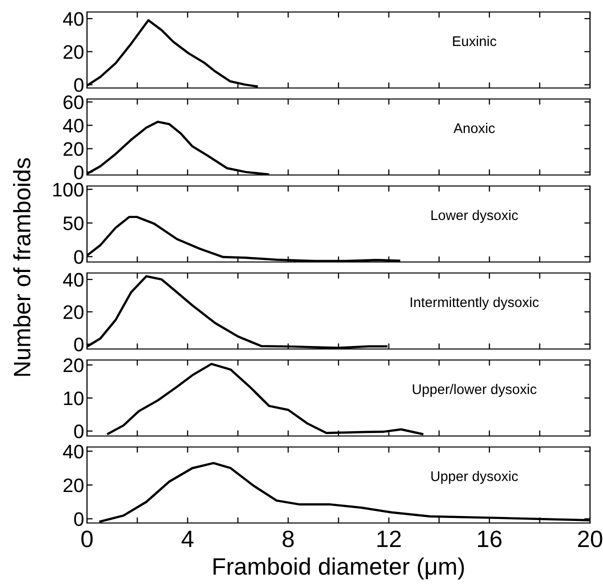 The width and height of the screenshot is (603, 588). Describe the element at coordinates (288, 539) in the screenshot. I see `x-tick-label: 8` at that location.